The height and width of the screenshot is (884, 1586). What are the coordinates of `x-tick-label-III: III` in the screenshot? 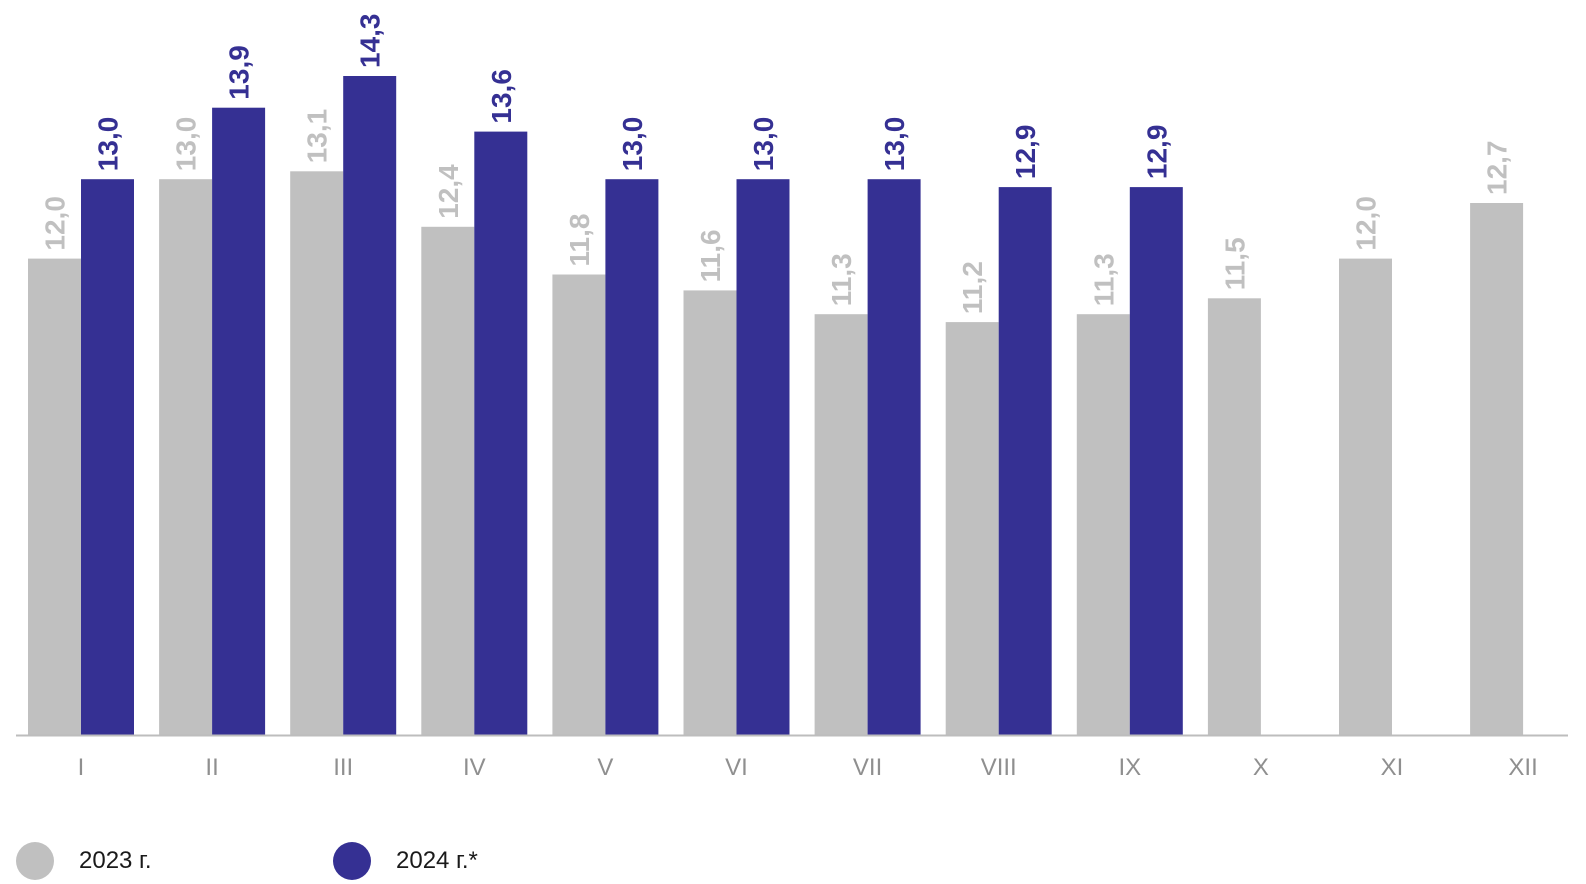 It's located at (343, 767).